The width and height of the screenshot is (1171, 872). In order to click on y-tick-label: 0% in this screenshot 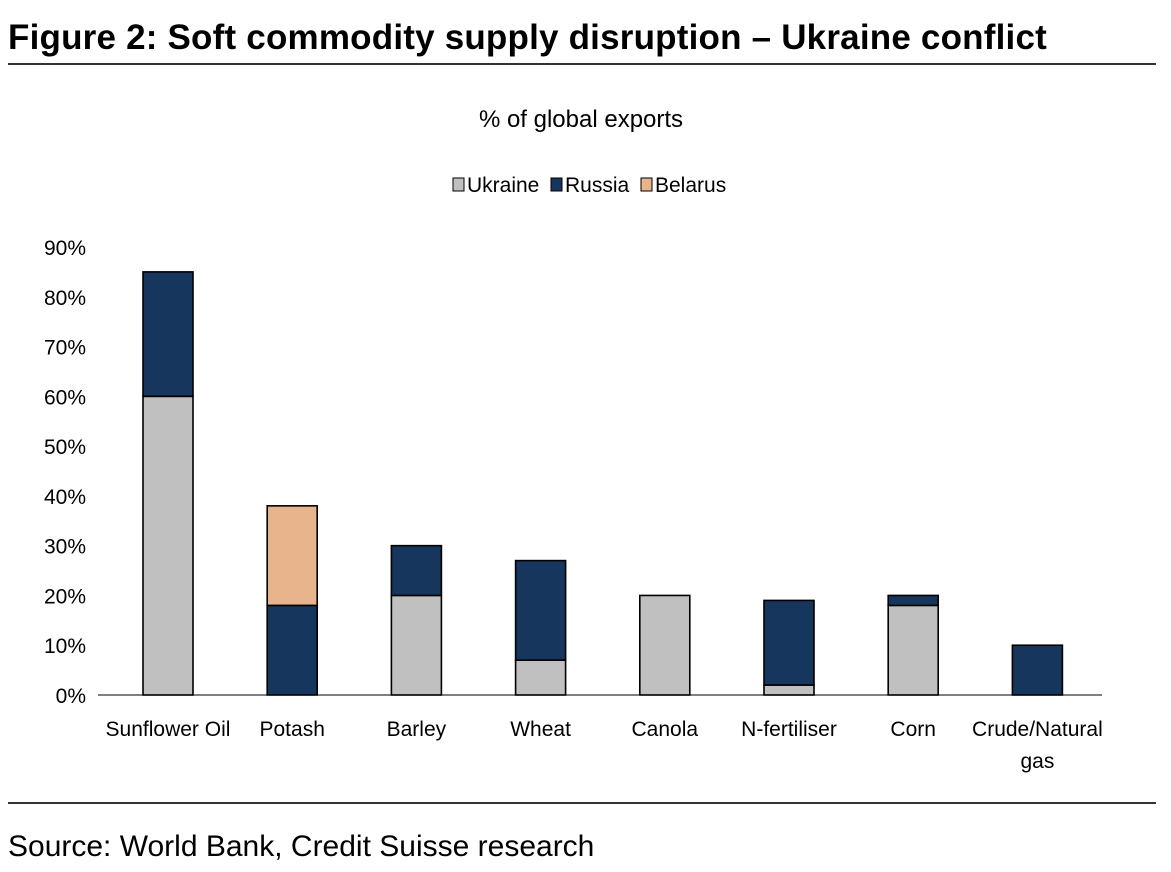, I will do `click(71, 696)`.